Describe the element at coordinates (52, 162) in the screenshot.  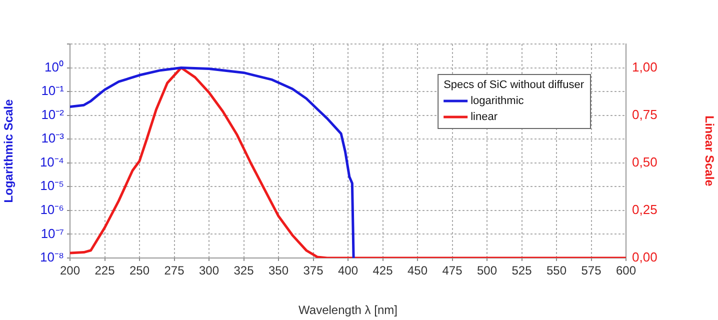
I see `y-tick-label: 10⁻⁴` at that location.